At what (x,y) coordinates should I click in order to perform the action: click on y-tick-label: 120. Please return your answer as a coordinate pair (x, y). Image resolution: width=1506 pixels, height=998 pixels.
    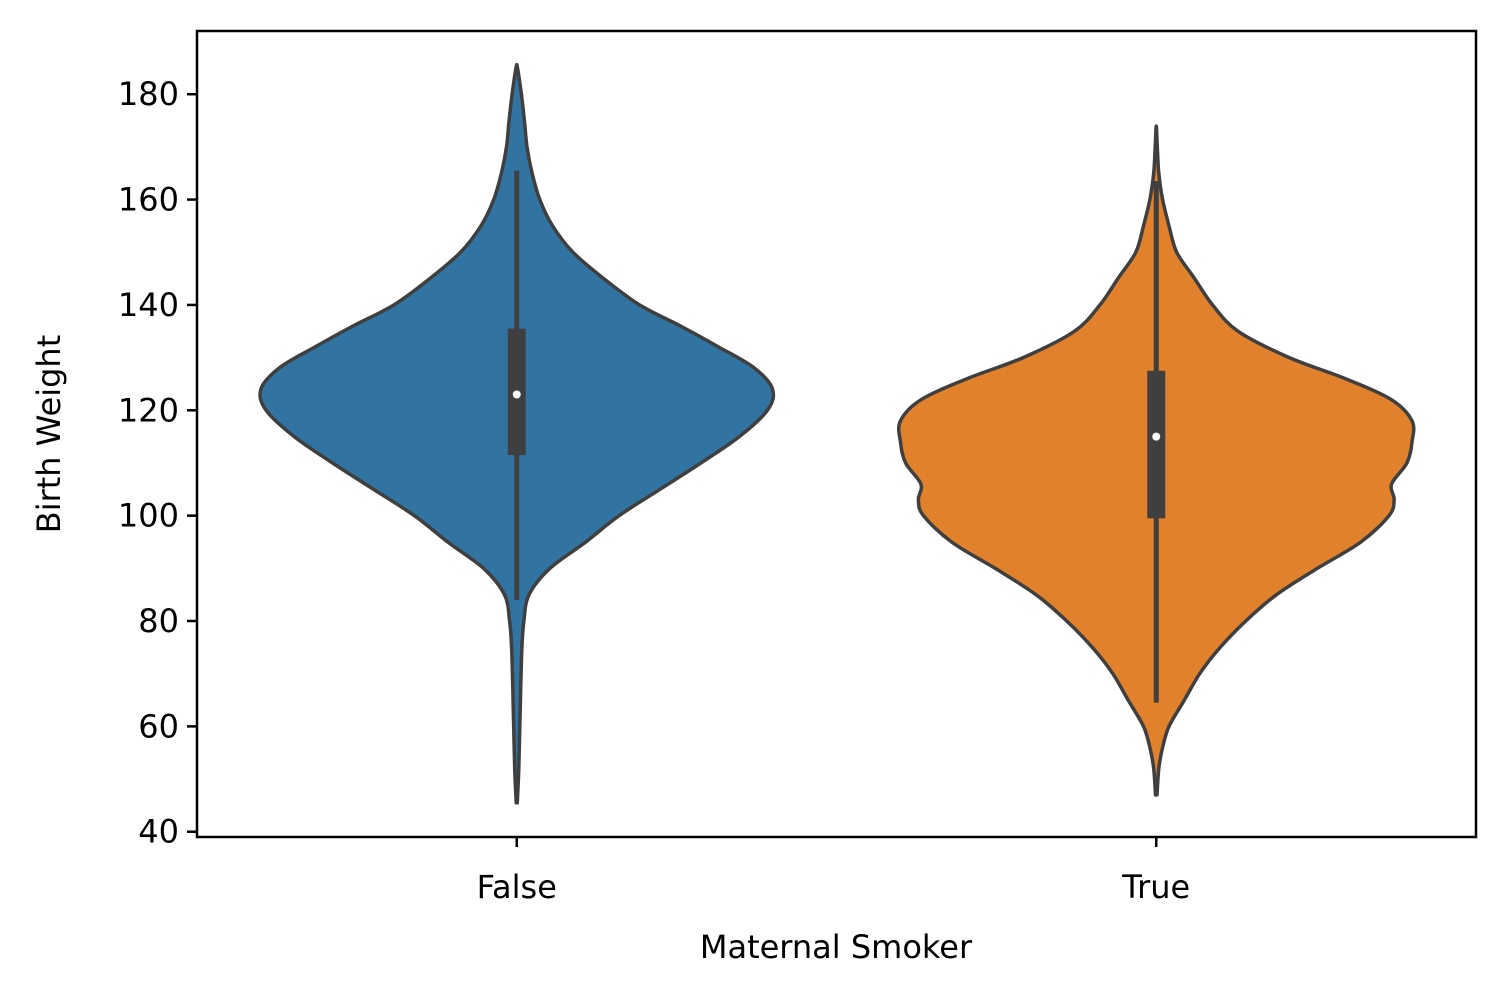
    Looking at the image, I should click on (148, 410).